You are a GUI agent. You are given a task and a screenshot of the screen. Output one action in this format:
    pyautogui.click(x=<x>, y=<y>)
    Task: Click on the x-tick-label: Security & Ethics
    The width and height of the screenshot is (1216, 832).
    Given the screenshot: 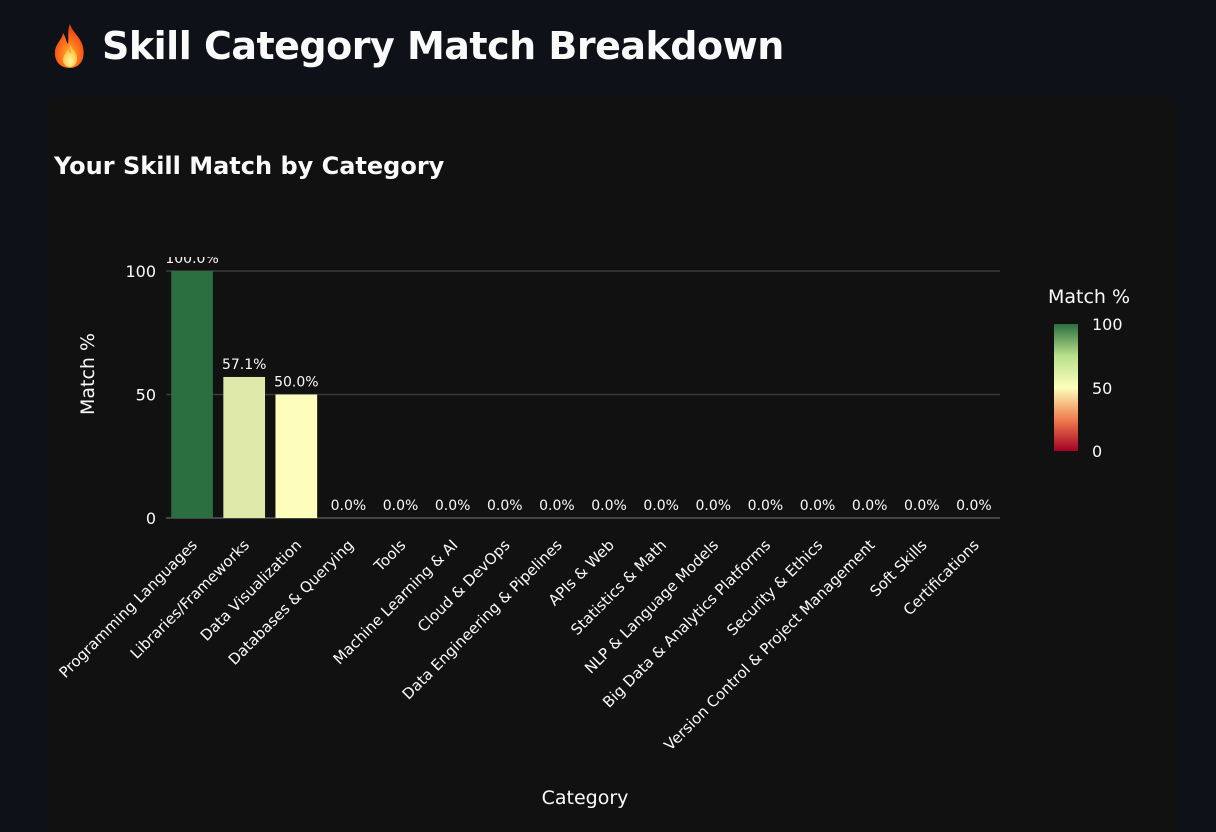 What is the action you would take?
    pyautogui.click(x=774, y=587)
    